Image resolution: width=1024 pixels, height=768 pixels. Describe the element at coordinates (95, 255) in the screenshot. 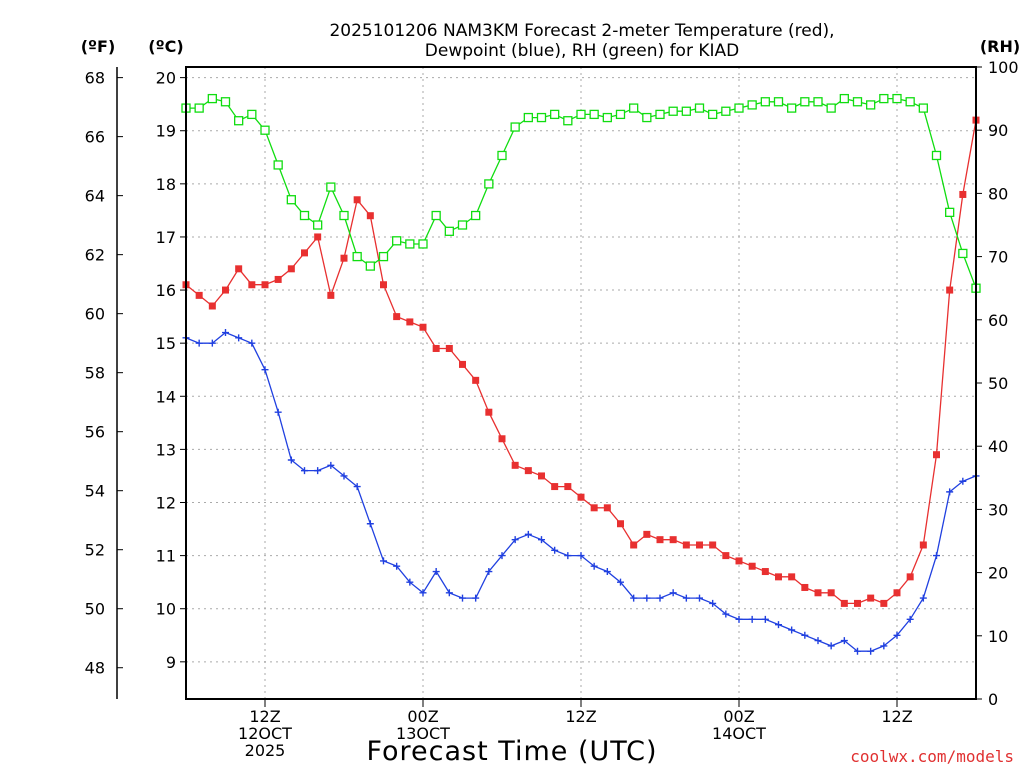

I see `fahrenheit-tick-label: 62` at that location.